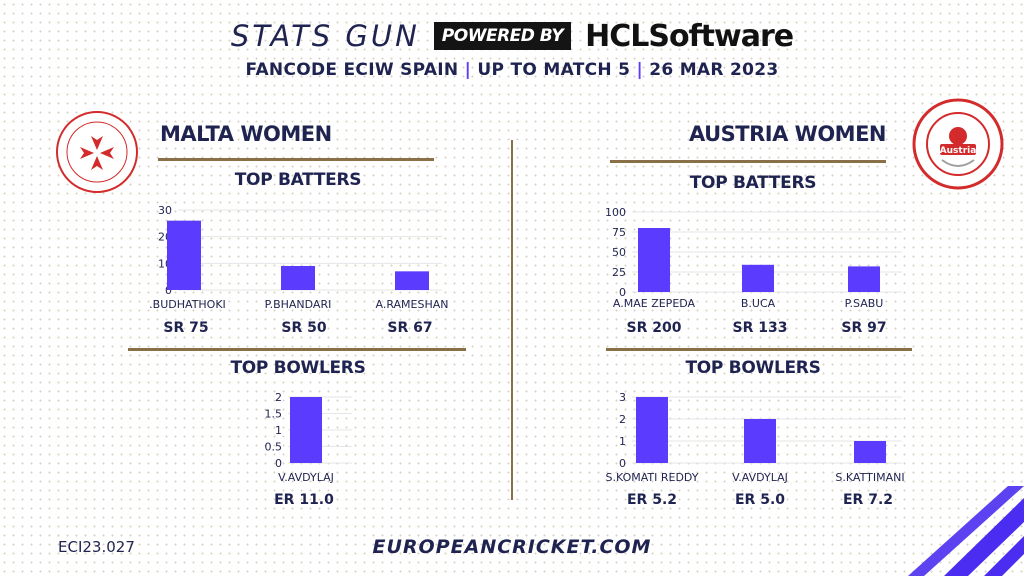  I want to click on footer-code: ECI23.027, so click(96, 547).